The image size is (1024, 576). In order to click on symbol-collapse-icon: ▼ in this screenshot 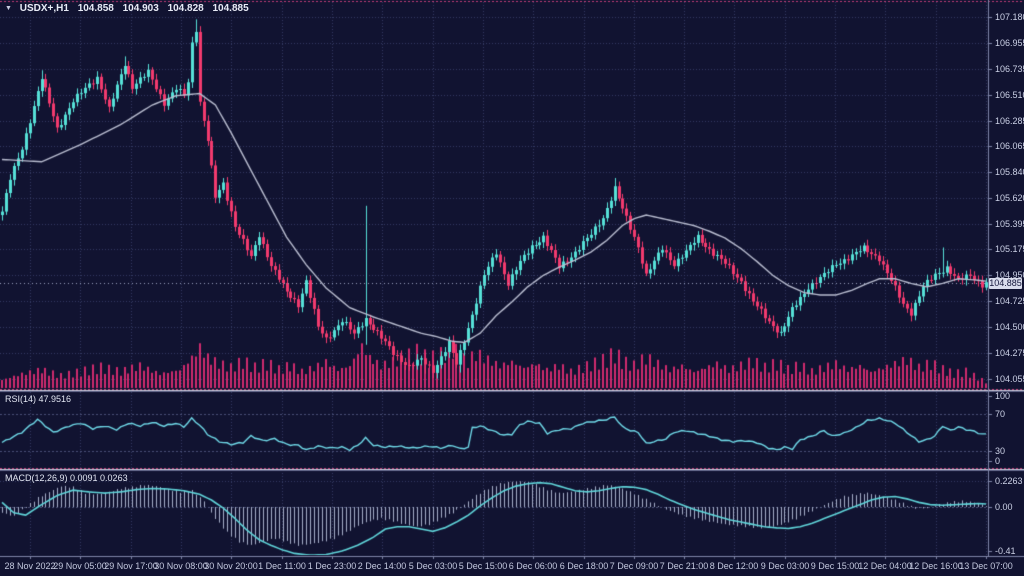, I will do `click(8, 8)`.